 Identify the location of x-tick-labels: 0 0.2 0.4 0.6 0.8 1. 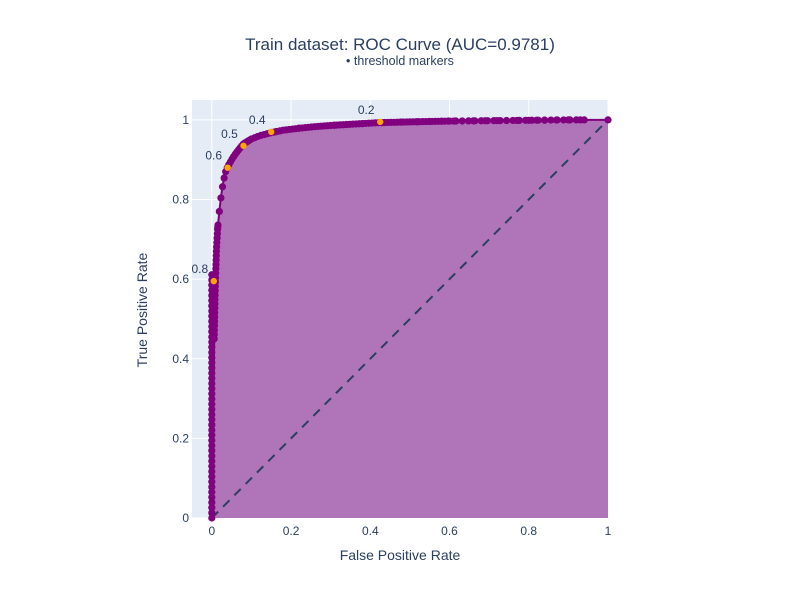
(409, 531).